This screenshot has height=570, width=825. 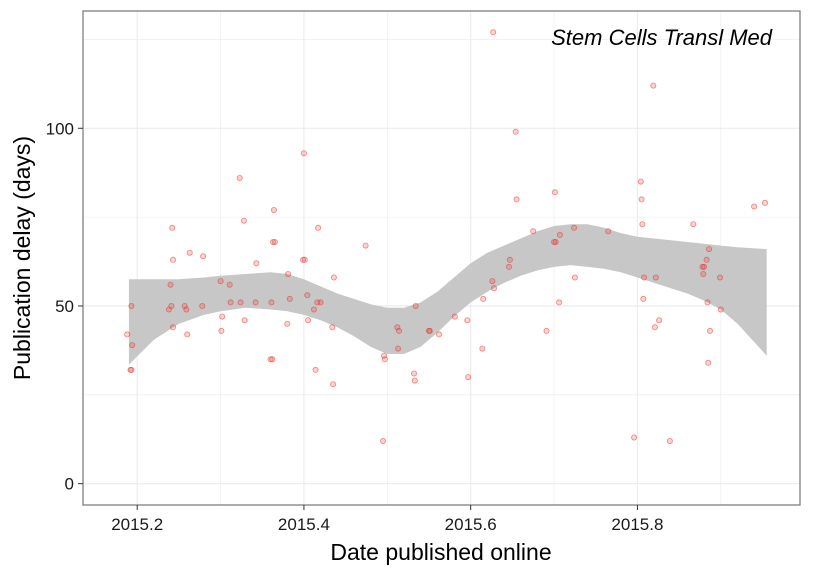 I want to click on y-axis-title: Publication delay (days), so click(x=22, y=258).